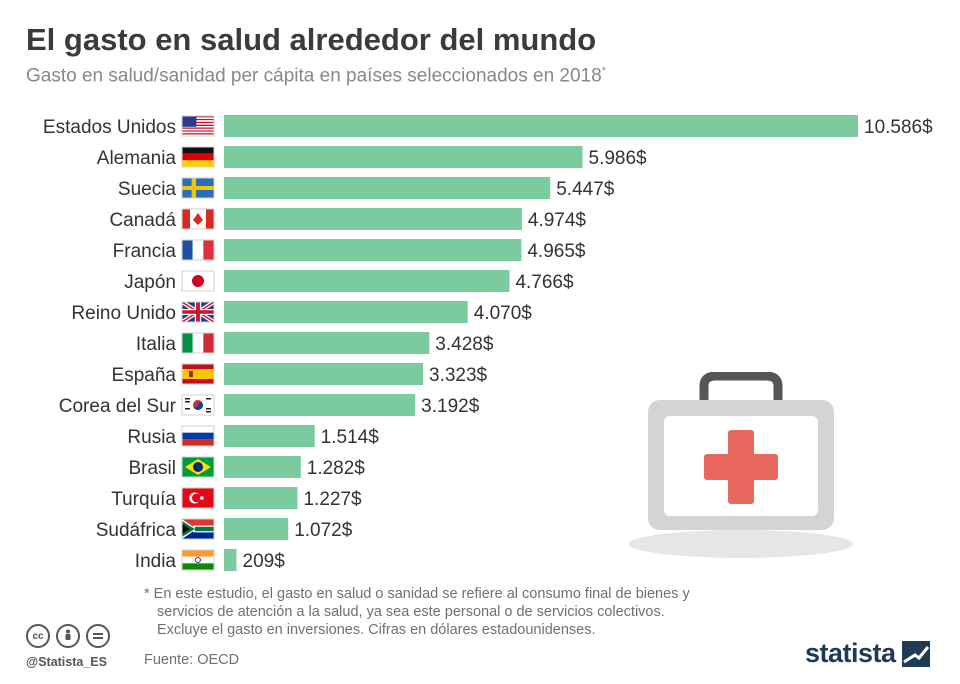 The image size is (960, 684). Describe the element at coordinates (66, 662) in the screenshot. I see `statista-handle: @Statista_ES` at that location.